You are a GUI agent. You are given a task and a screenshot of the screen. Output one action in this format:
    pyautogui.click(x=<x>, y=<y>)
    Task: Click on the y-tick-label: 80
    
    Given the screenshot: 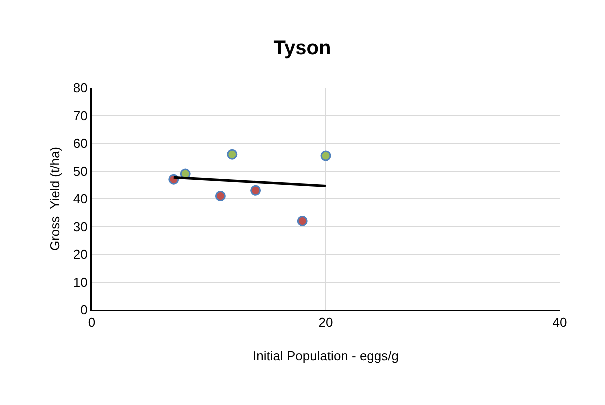 What is the action you would take?
    pyautogui.click(x=80, y=88)
    